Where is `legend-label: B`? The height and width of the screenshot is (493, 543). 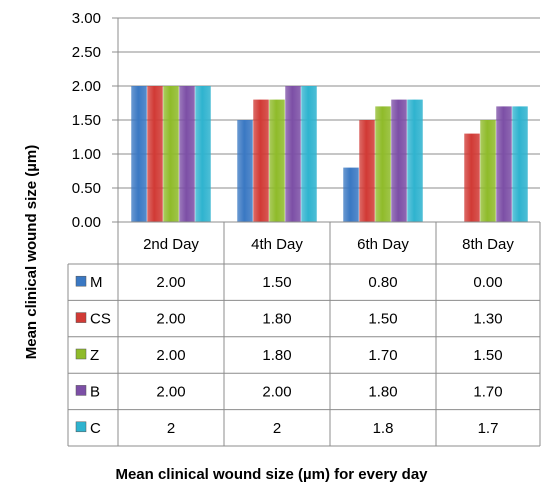 legend-label: B is located at coordinates (95, 391).